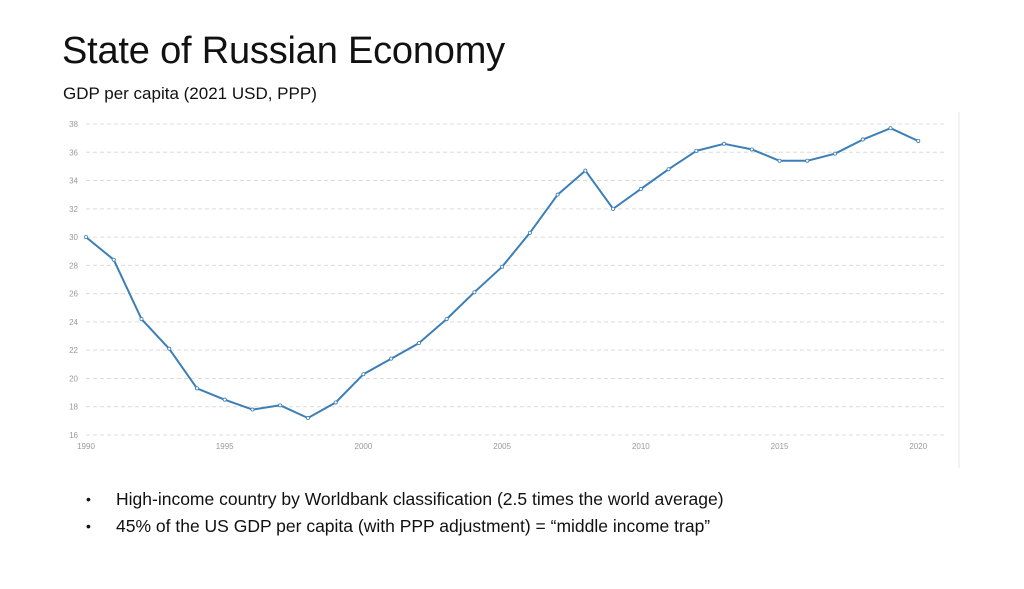  I want to click on x-tick-label: 1995, so click(225, 446).